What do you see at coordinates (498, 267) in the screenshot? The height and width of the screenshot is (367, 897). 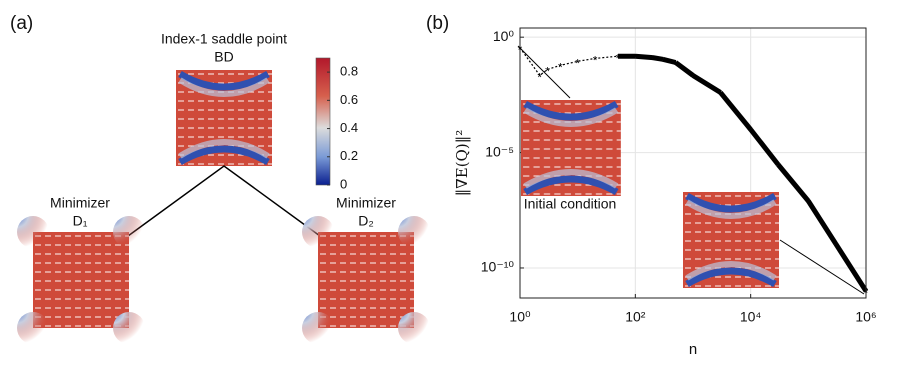 I see `y-tick-label: 10⁻¹⁰` at bounding box center [498, 267].